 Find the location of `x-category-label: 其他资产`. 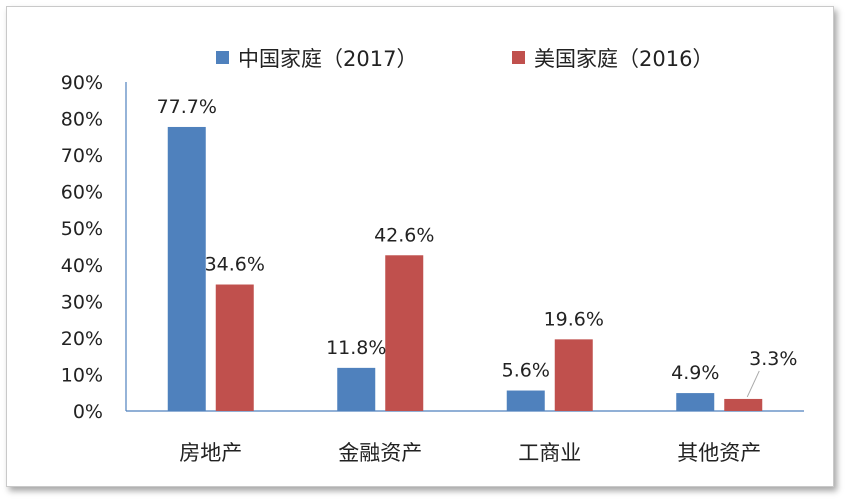

x-category-label: 其他资产 is located at coordinates (719, 453).